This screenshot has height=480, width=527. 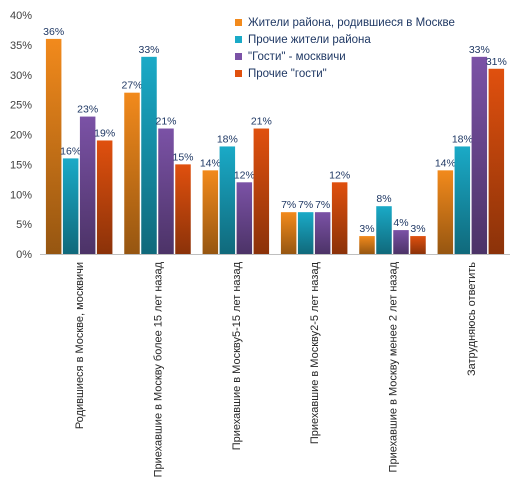 I want to click on legend-item-2: Прочие жители района, so click(x=345, y=39).